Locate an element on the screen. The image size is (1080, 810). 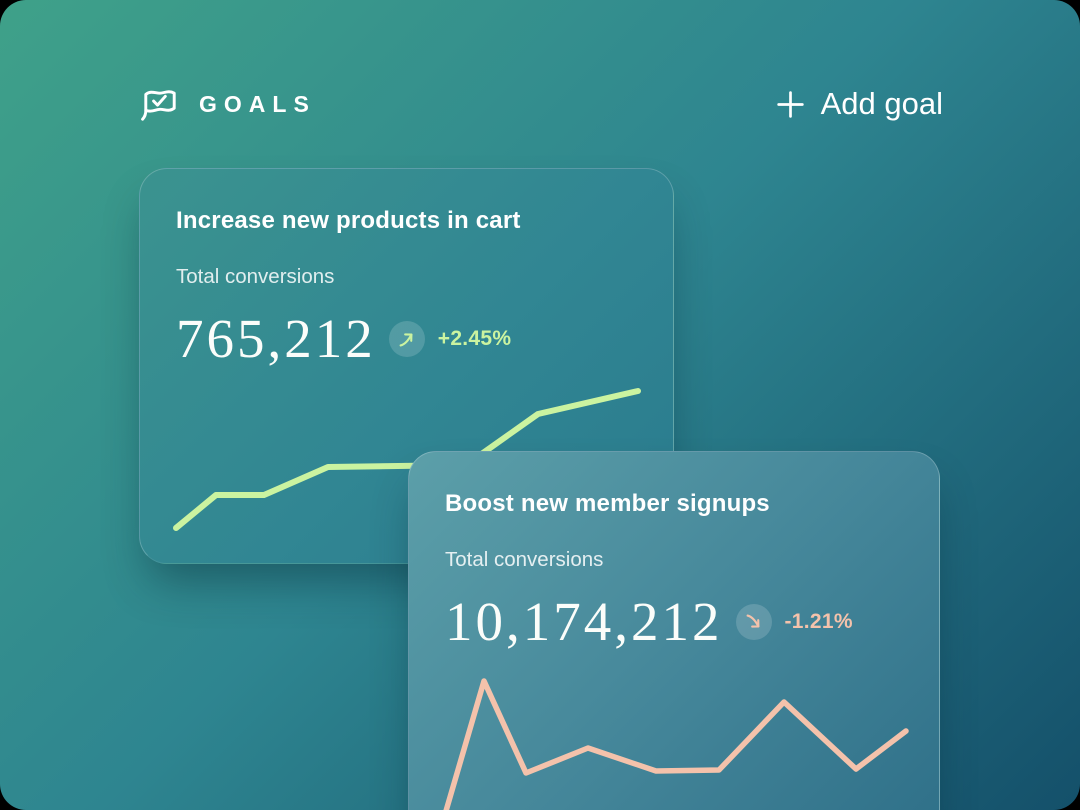
trend-change: +2.45% is located at coordinates (474, 338).